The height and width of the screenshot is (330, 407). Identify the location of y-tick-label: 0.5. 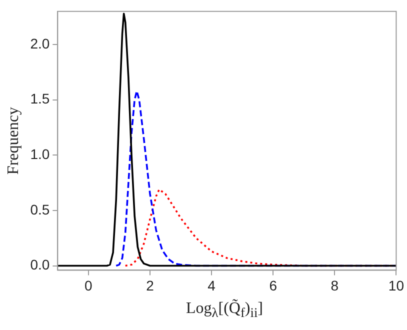
(40, 209).